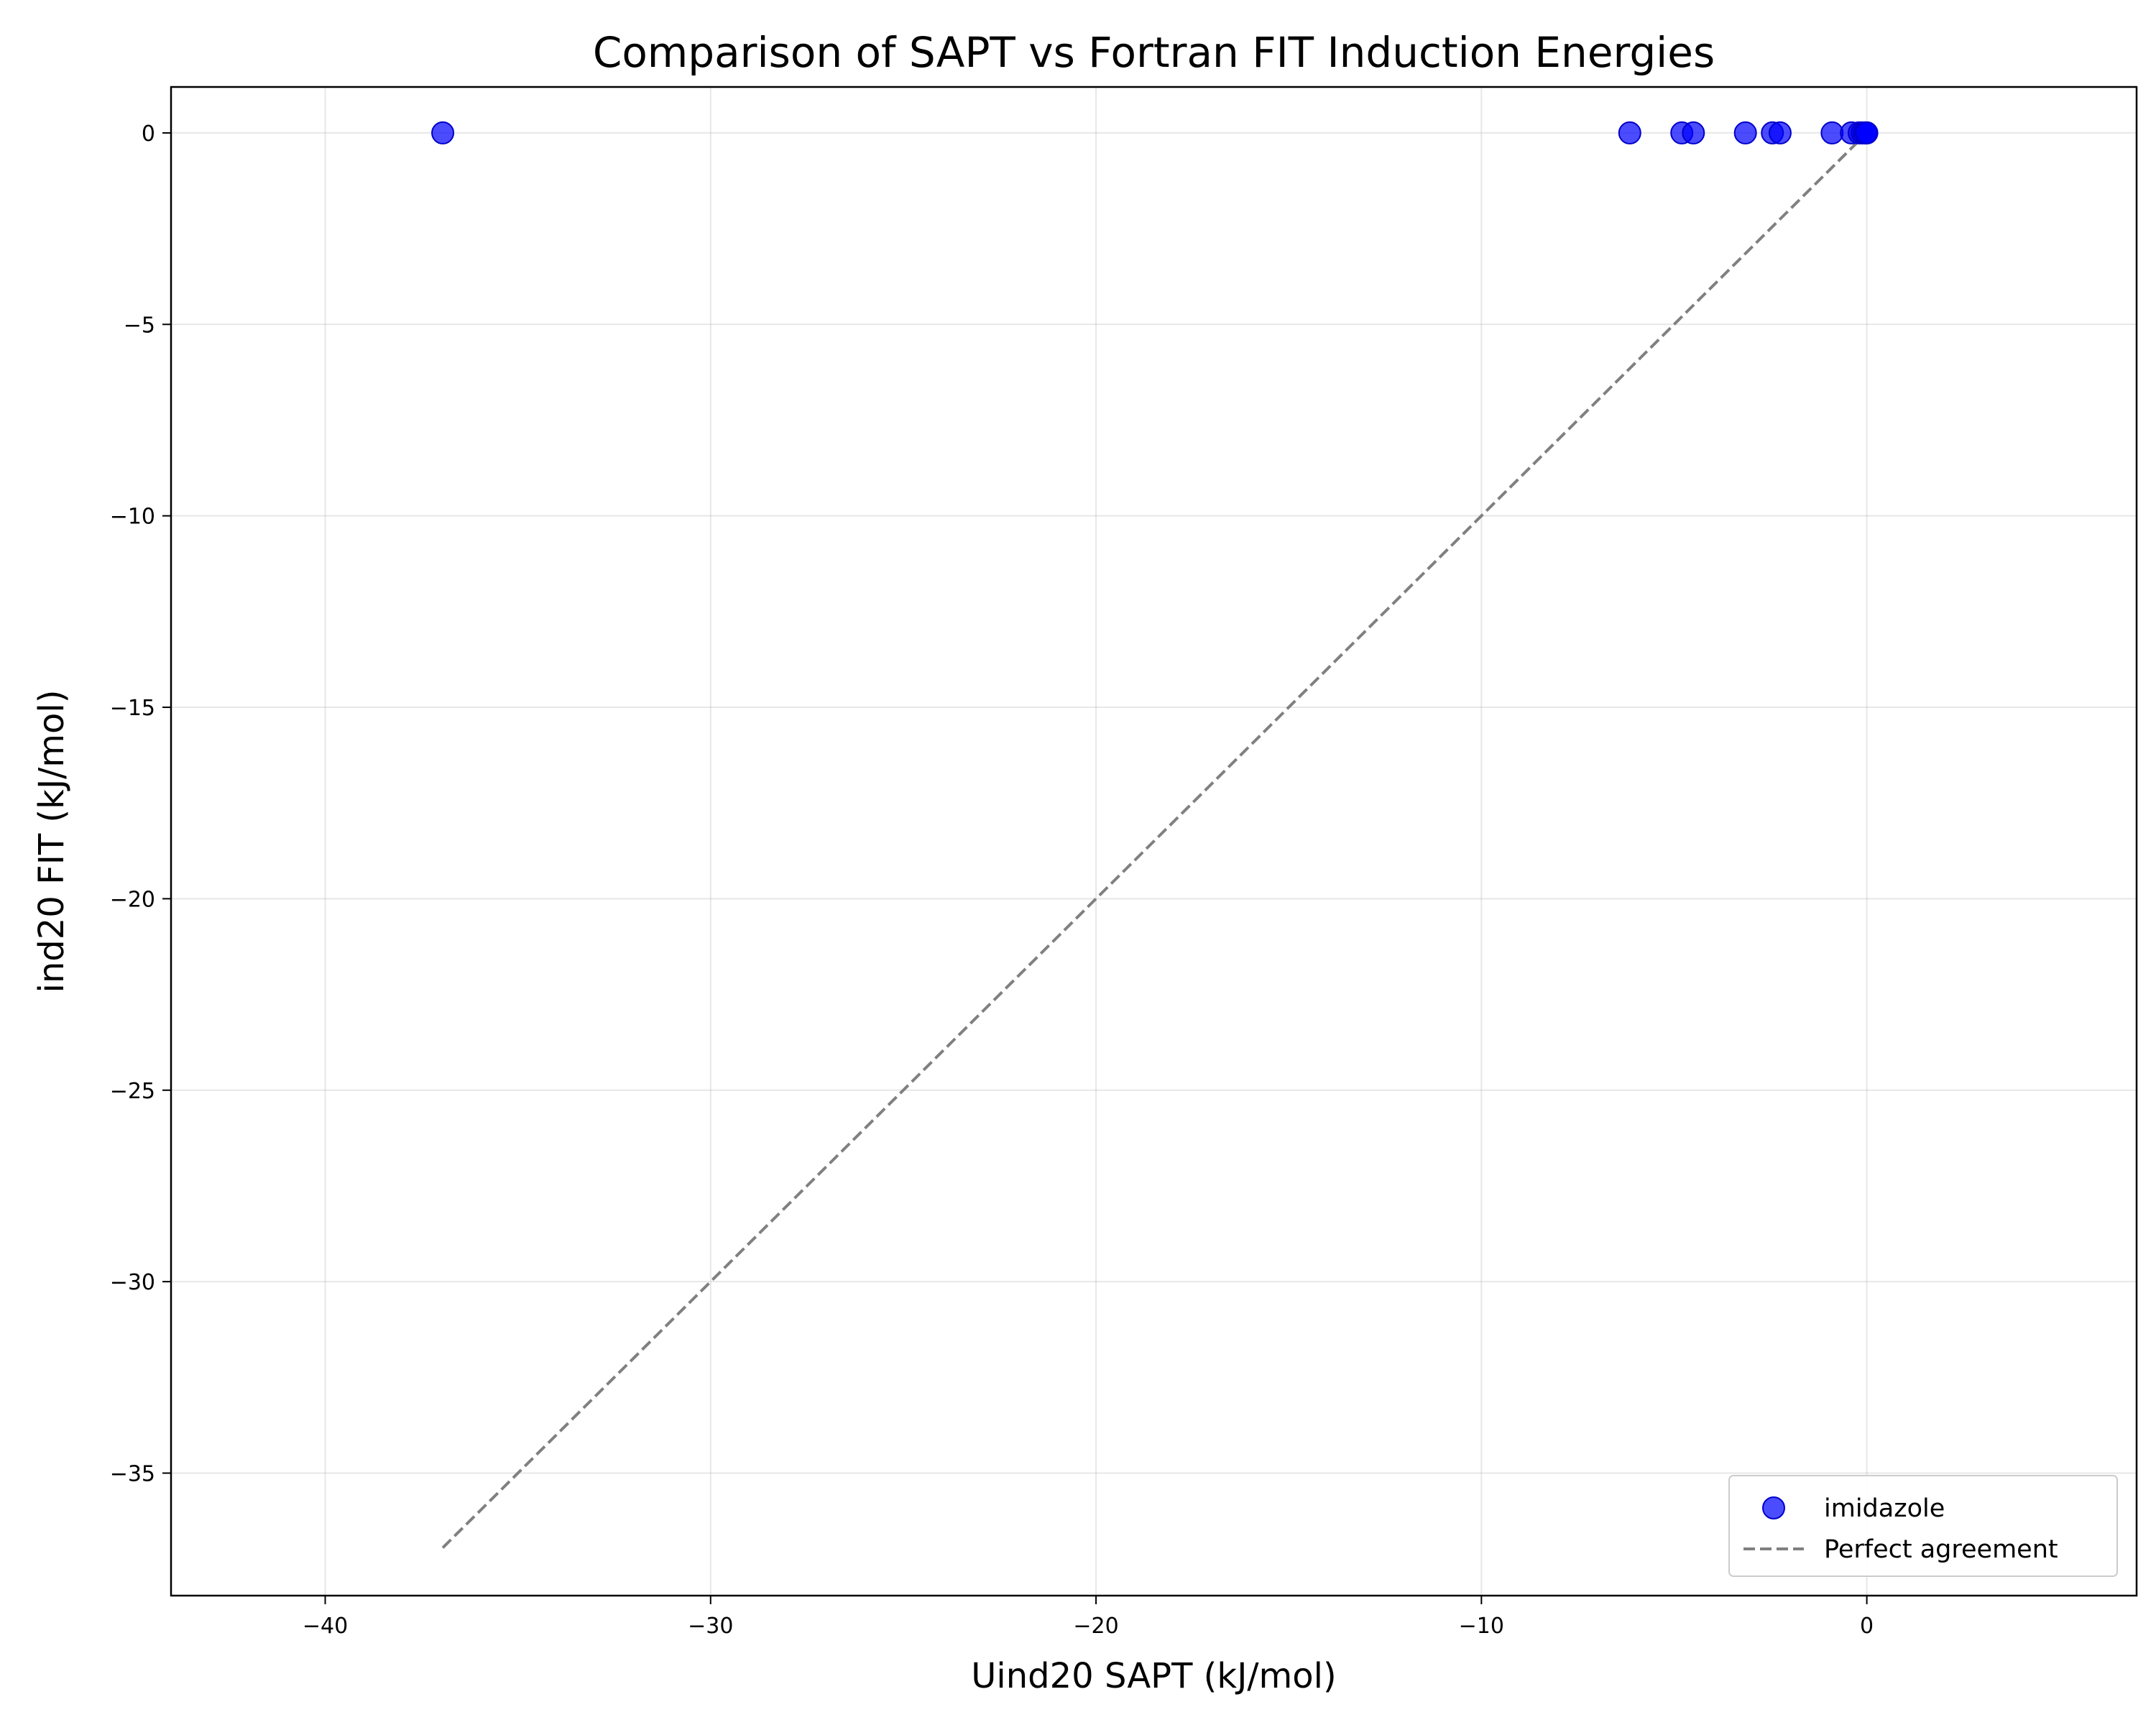 The width and height of the screenshot is (2156, 1725). Describe the element at coordinates (1885, 1508) in the screenshot. I see `legend-label-imidazole: imidazole` at that location.